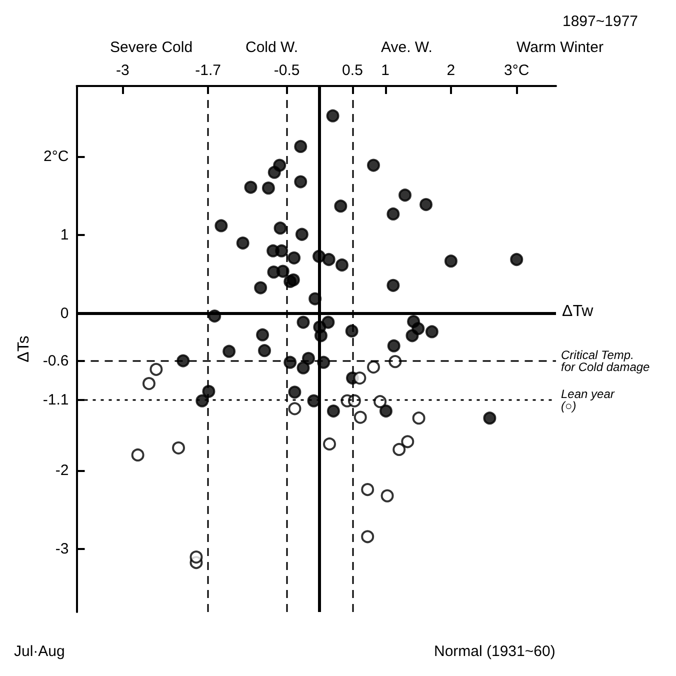 The width and height of the screenshot is (676, 676). What do you see at coordinates (55, 400) in the screenshot?
I see `y-tick-label: -1.1` at bounding box center [55, 400].